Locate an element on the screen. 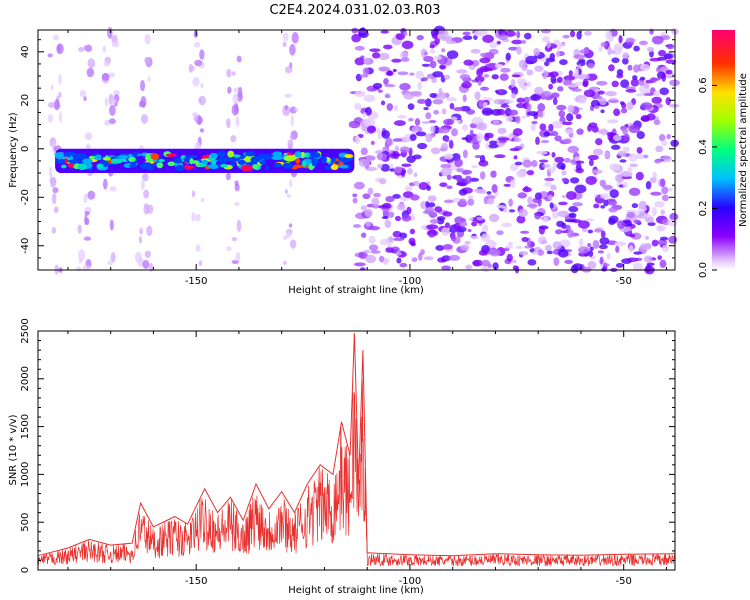  snr-ylabel: SNR (10 * v/v) is located at coordinates (13, 449).